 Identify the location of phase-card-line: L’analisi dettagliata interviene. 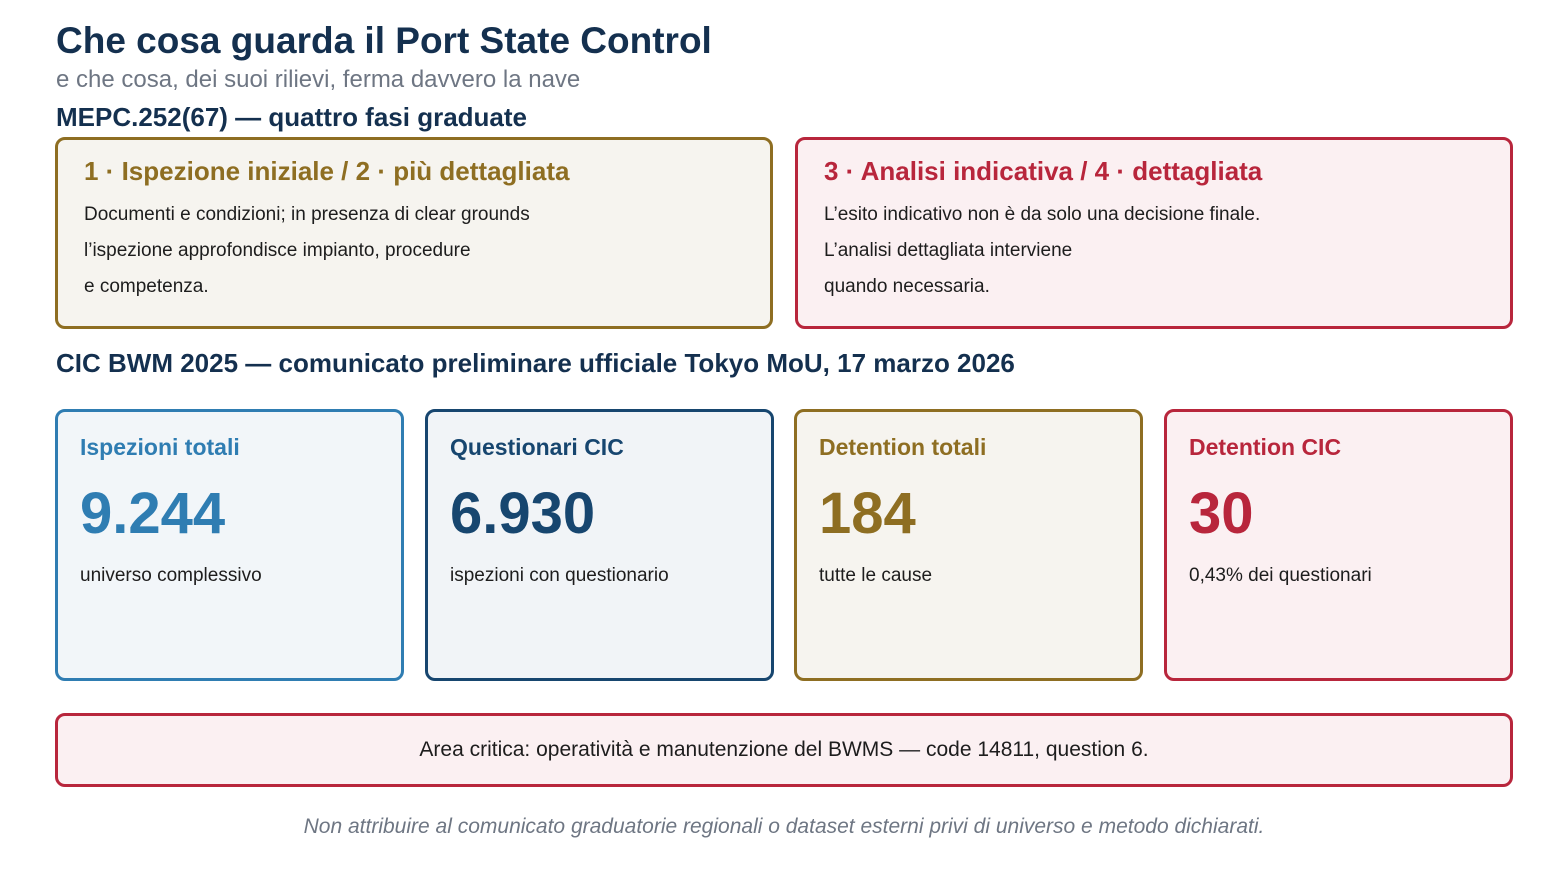
(948, 250).